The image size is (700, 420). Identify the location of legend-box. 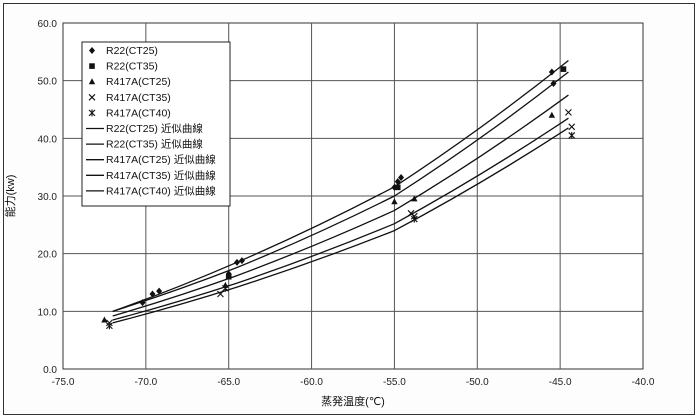
(156, 124).